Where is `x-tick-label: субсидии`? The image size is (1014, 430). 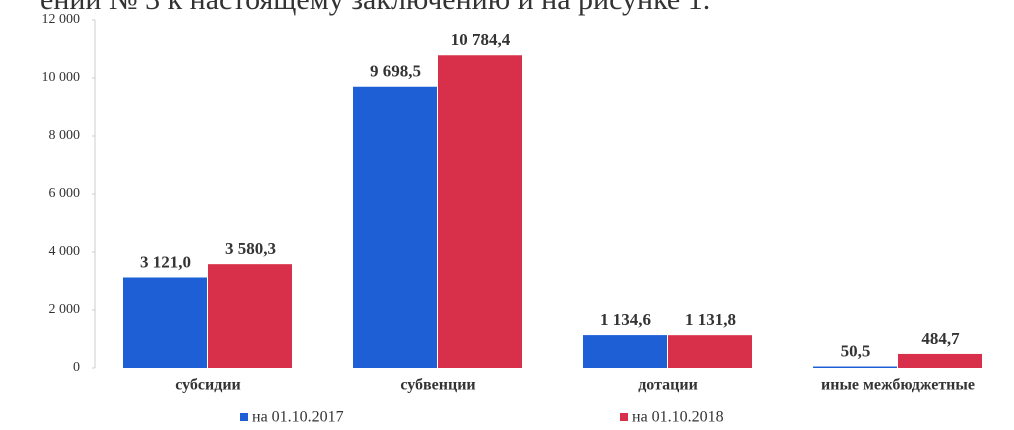
x-tick-label: субсидии is located at coordinates (208, 385).